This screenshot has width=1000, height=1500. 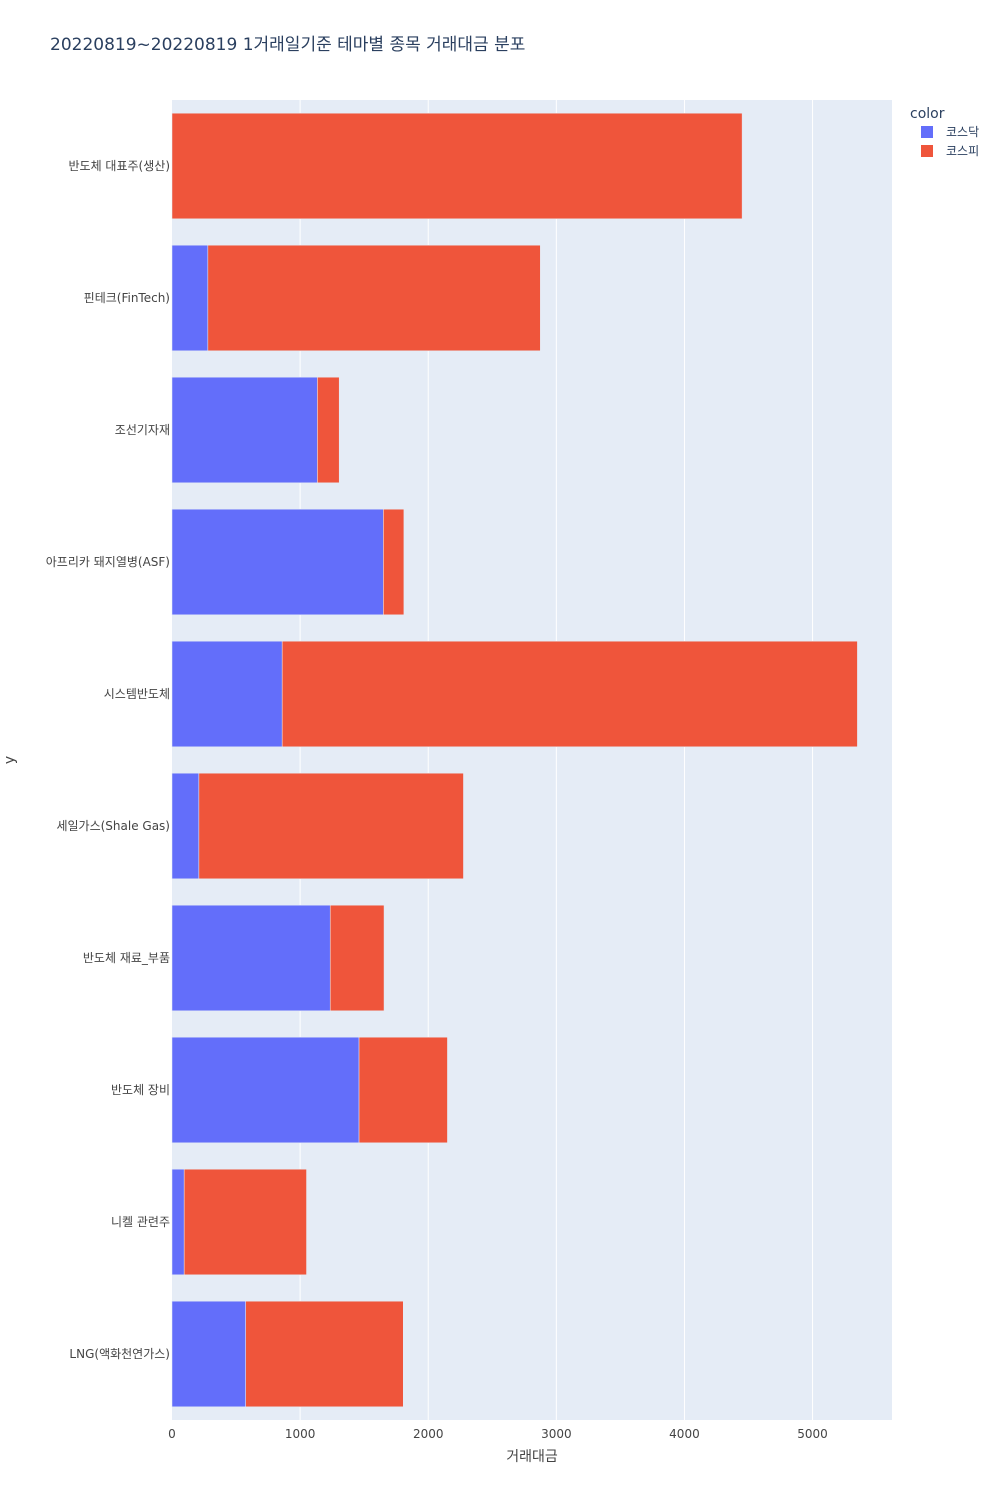 I want to click on y-tick-label: 아프리카 돼지열병(ASF), so click(x=108, y=562).